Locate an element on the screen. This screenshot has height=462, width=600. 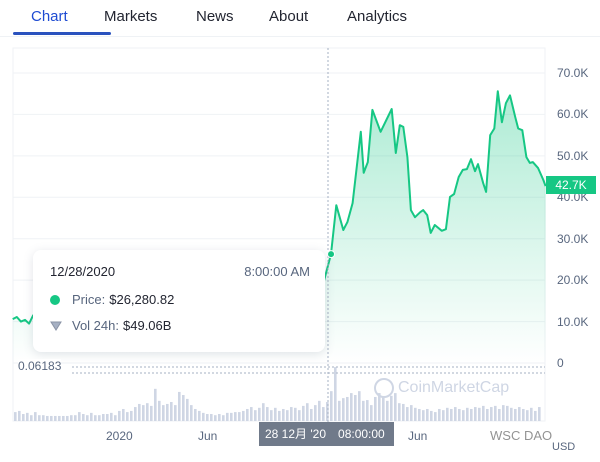
tooltip-price-row: Price: $26,280.82 is located at coordinates (112, 299).